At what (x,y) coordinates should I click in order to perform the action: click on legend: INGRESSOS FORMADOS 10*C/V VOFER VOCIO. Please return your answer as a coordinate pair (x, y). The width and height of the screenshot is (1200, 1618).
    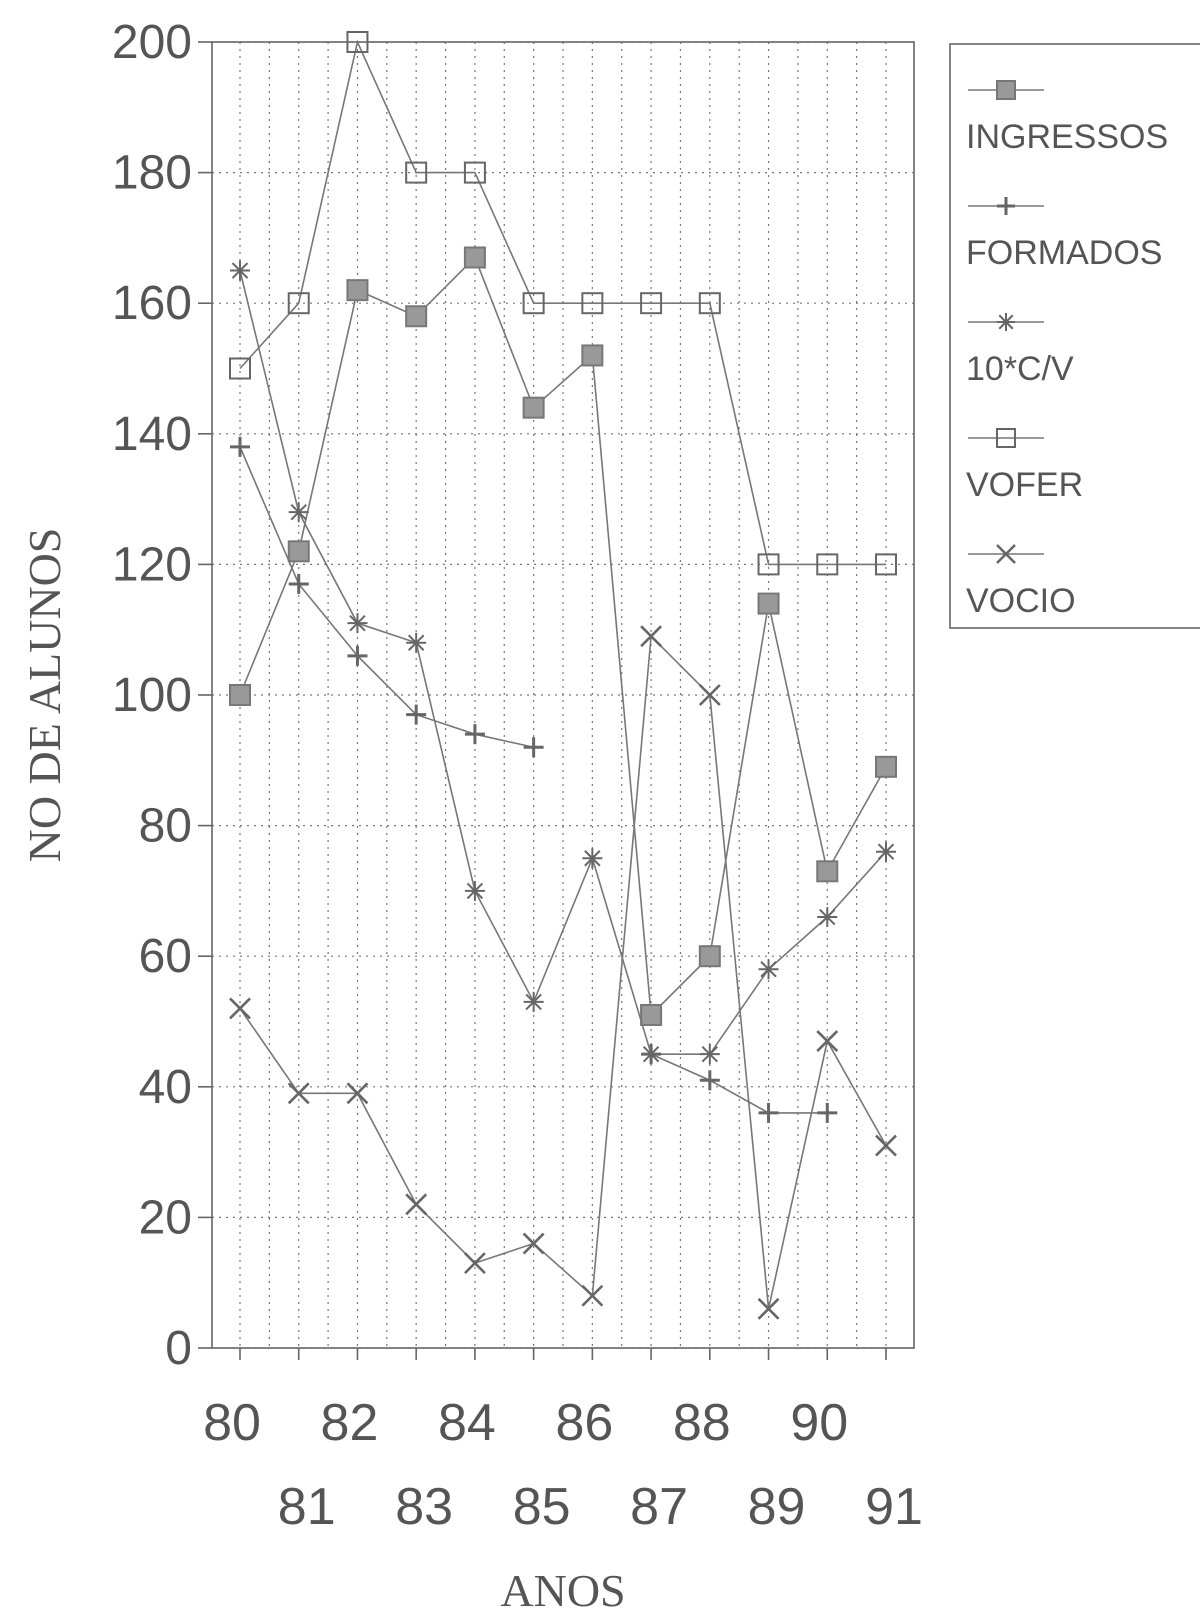
    Looking at the image, I should click on (1074, 336).